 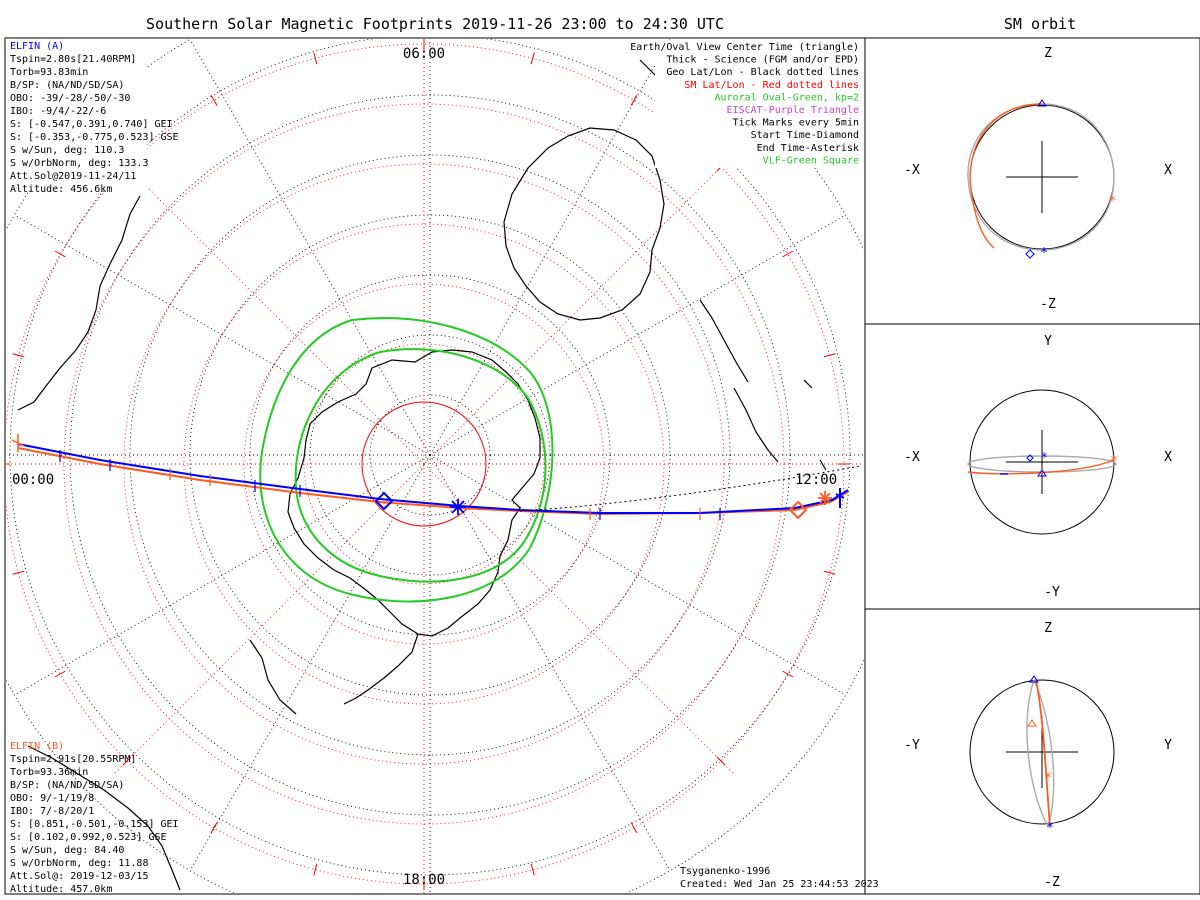 What do you see at coordinates (725, 871) in the screenshot?
I see `model-credit: Tsyganenko-1996` at bounding box center [725, 871].